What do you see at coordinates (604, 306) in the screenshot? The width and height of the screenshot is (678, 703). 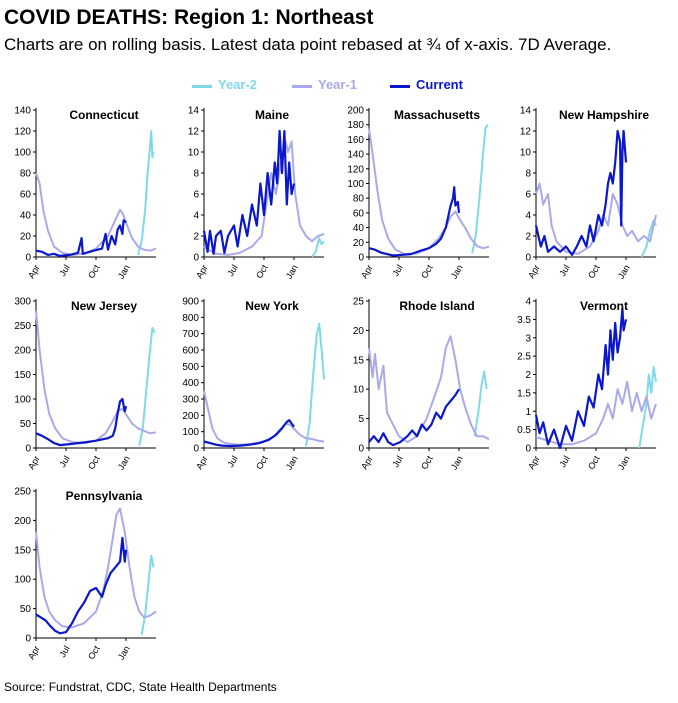 I see `chart-title: Vermont` at bounding box center [604, 306].